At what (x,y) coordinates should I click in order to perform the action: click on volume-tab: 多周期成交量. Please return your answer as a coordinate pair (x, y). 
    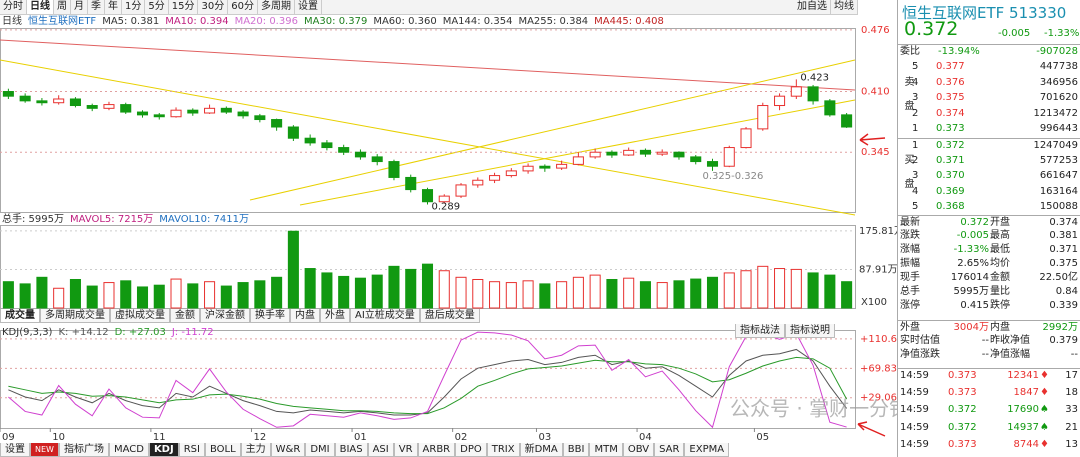
    Looking at the image, I should click on (75, 316).